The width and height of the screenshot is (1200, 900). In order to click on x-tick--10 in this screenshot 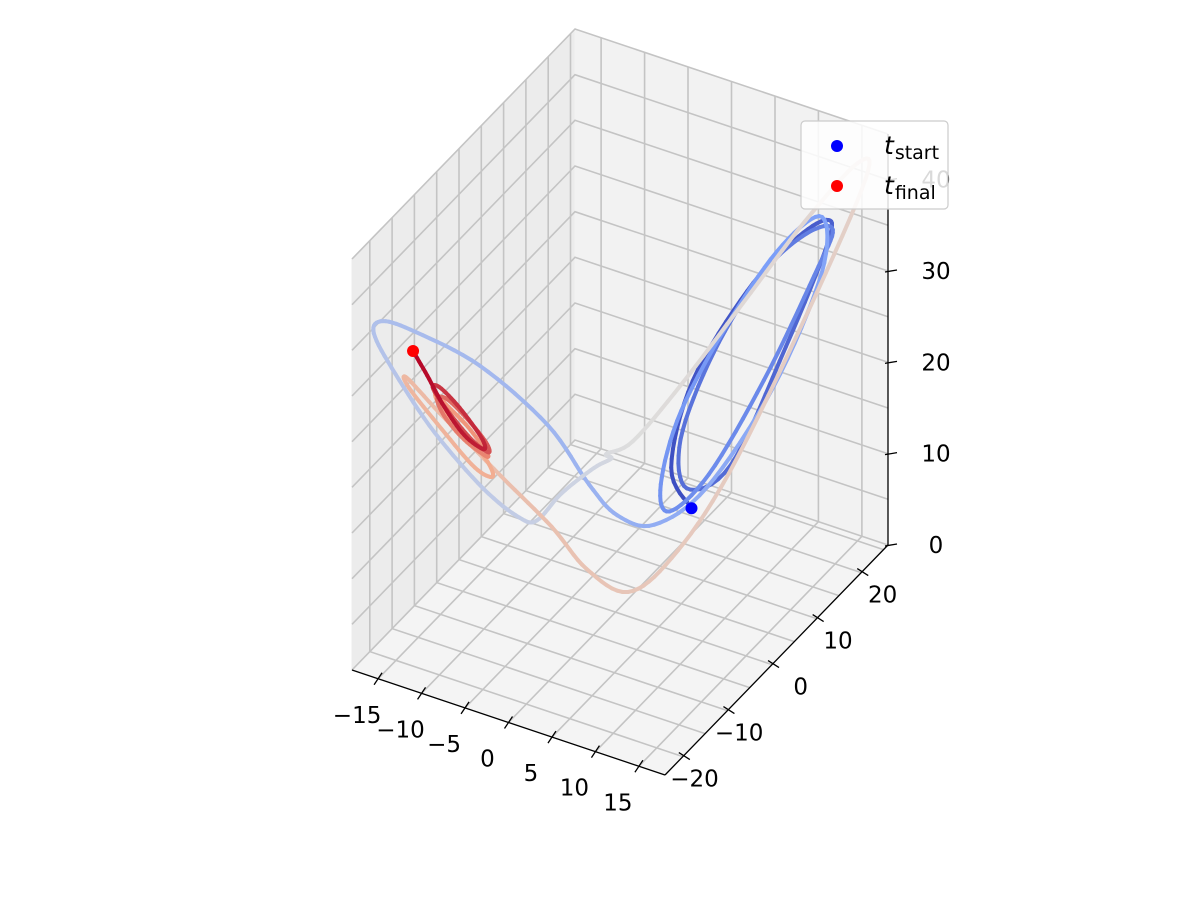, I will do `click(422, 693)`.